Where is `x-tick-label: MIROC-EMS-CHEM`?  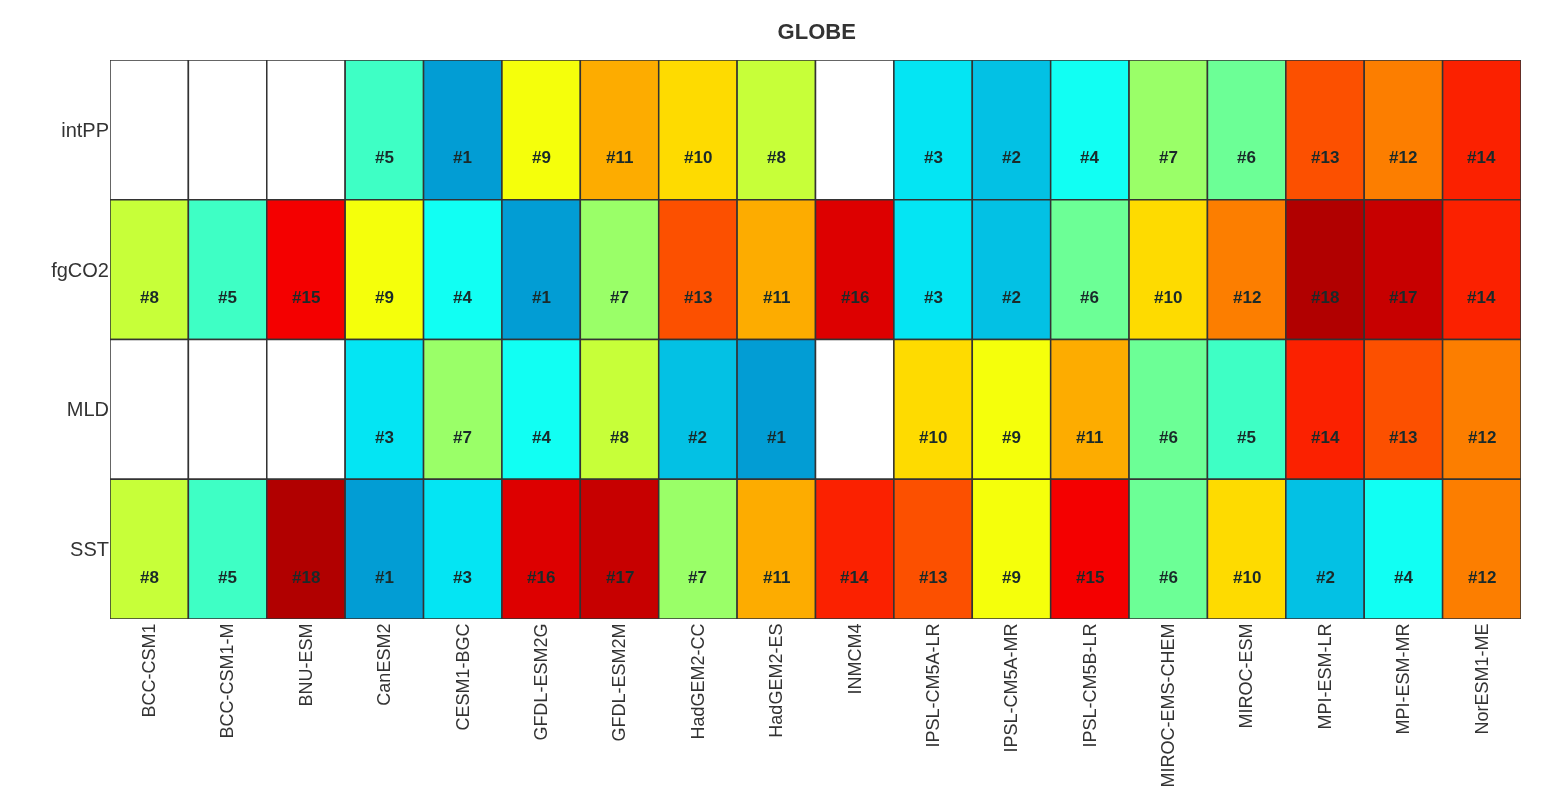
x-tick-label: MIROC-EMS-CHEM is located at coordinates (1168, 705).